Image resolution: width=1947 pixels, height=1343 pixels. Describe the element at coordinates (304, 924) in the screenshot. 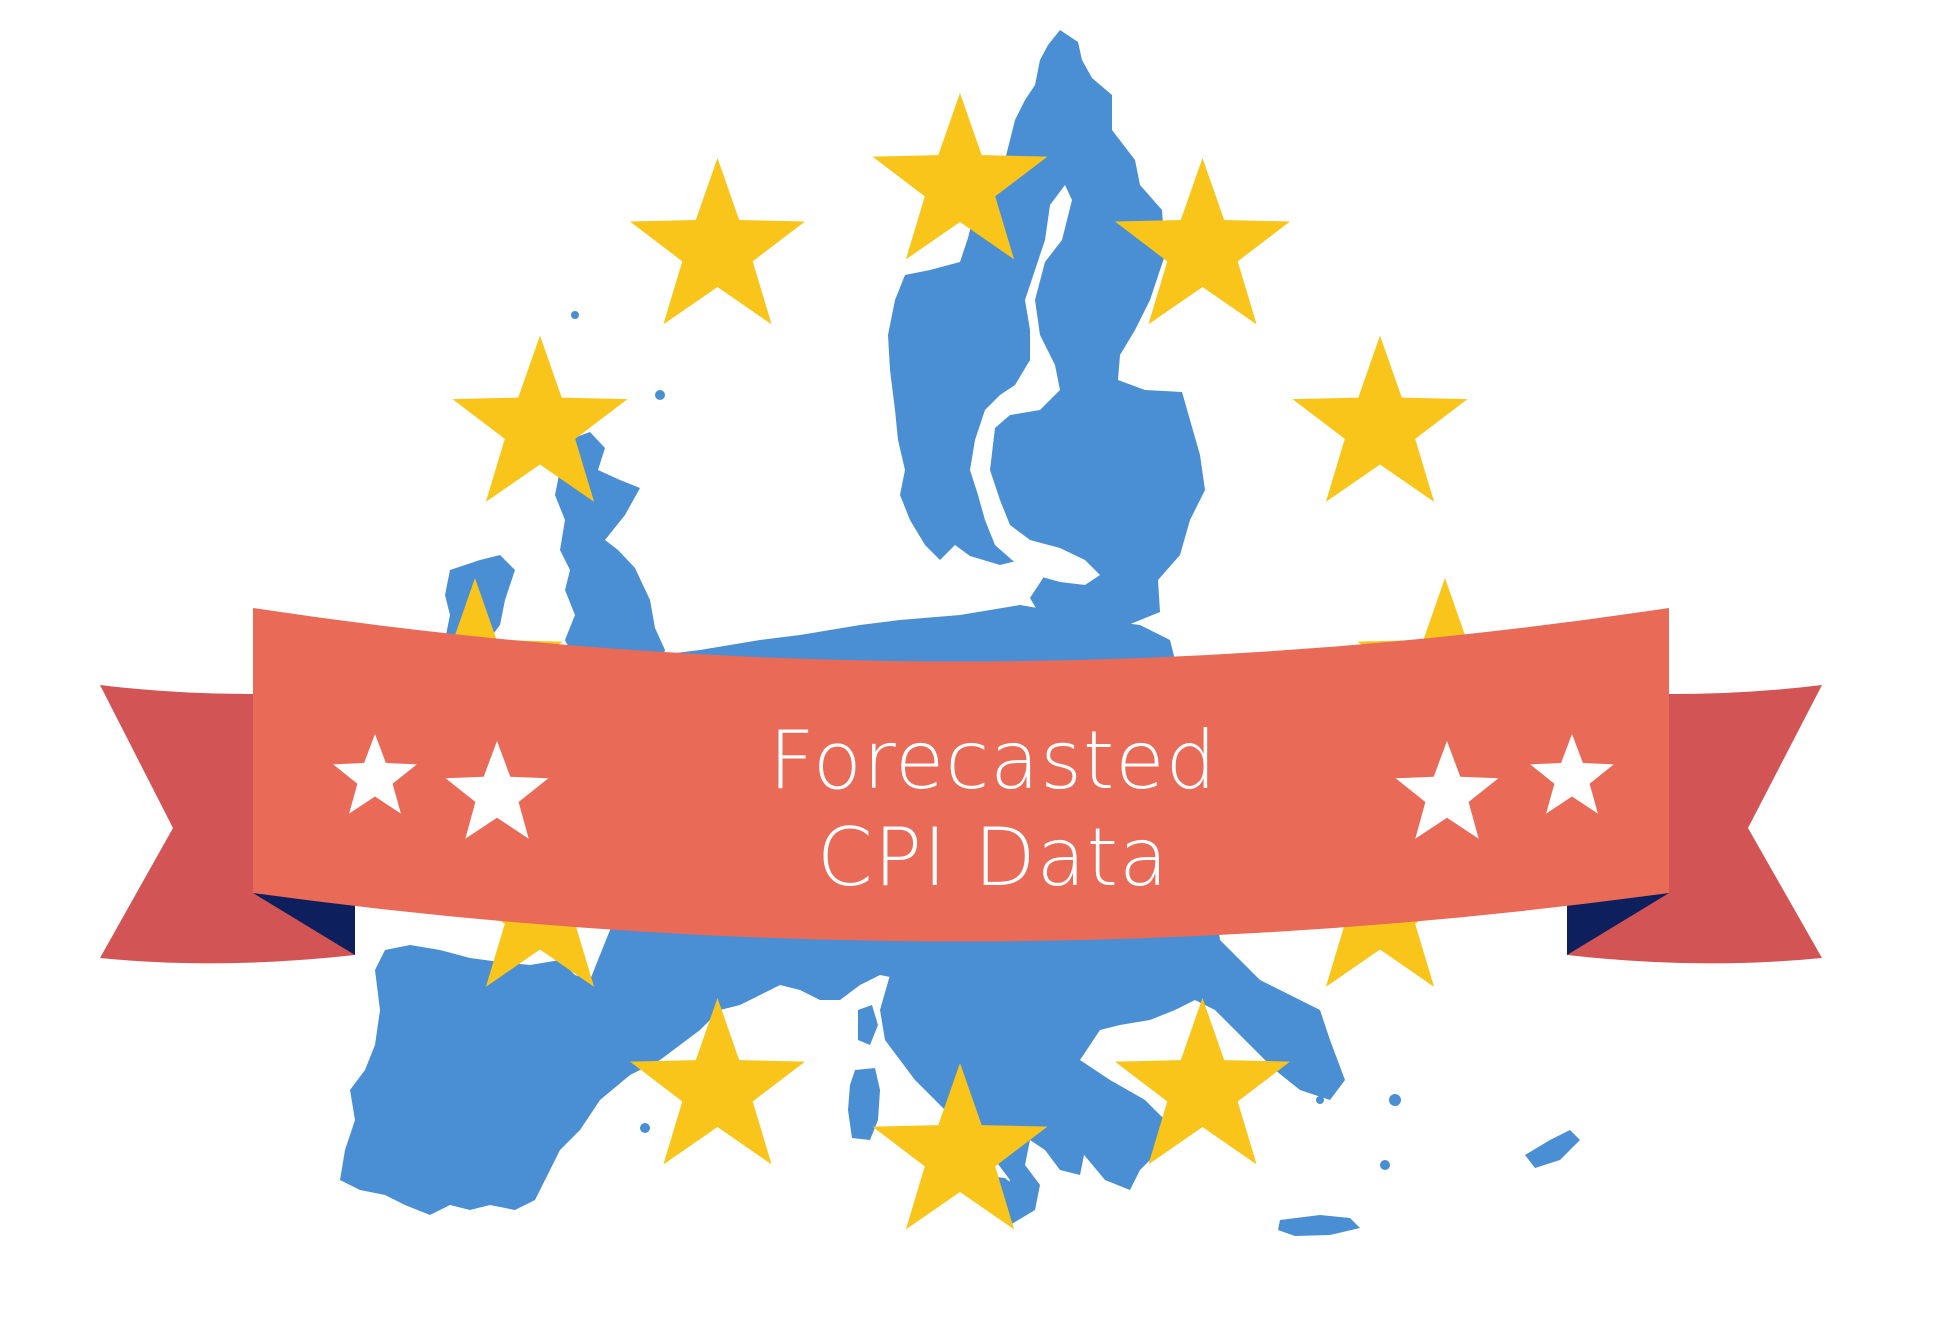

I see `banner-fold-left` at that location.